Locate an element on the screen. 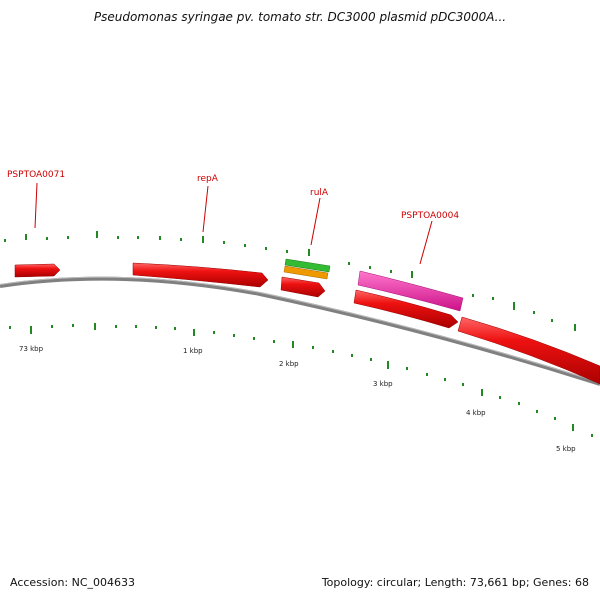 This screenshot has height=600, width=600. gene-arrow-rula-green is located at coordinates (307, 265).